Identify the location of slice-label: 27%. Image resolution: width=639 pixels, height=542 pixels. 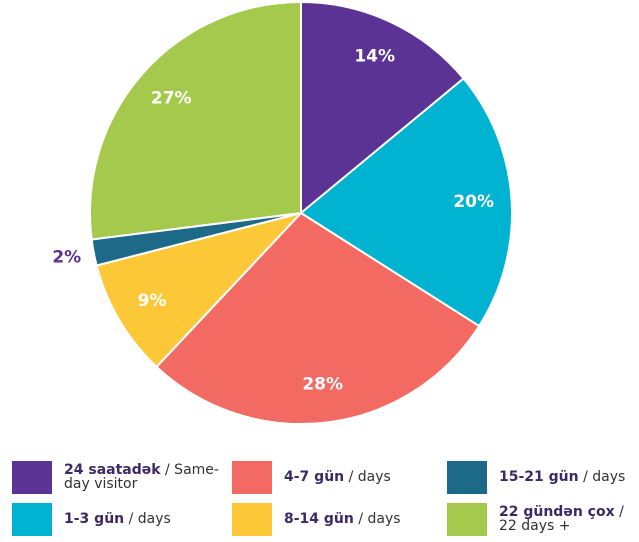
(171, 99).